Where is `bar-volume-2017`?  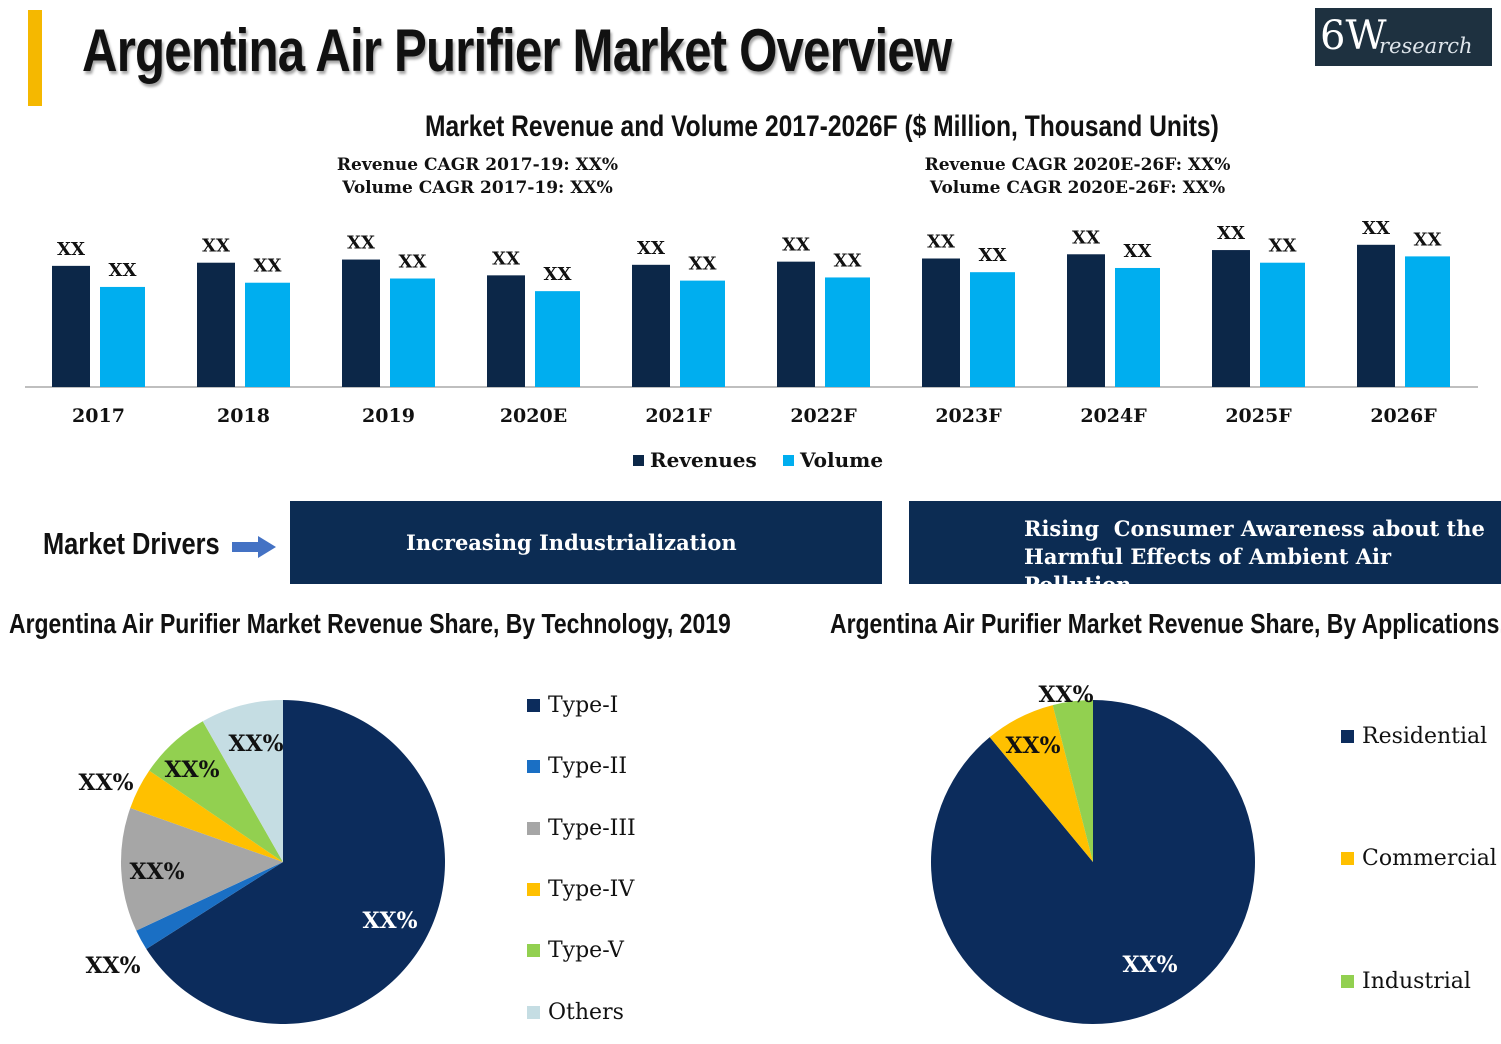 bar-volume-2017 is located at coordinates (122, 336).